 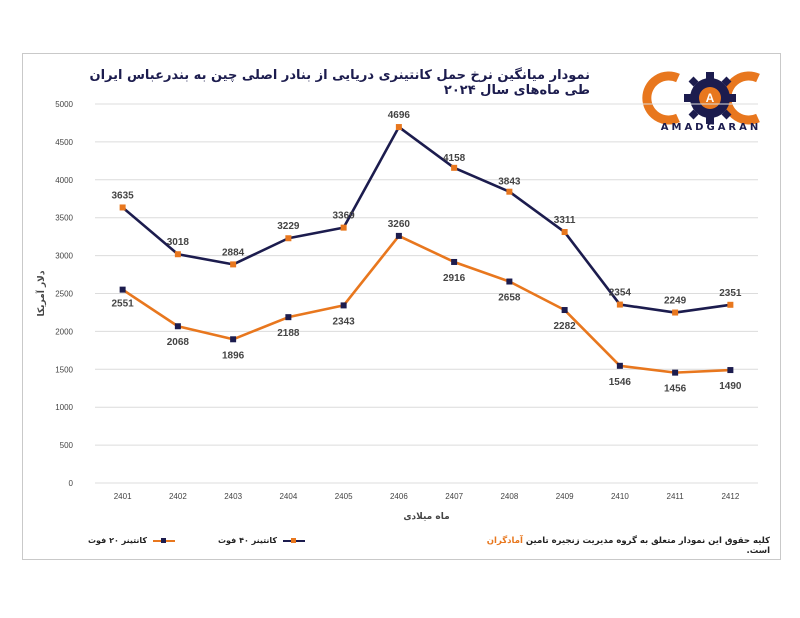 What do you see at coordinates (730, 496) in the screenshot?
I see `x-tick-label: 2412` at bounding box center [730, 496].